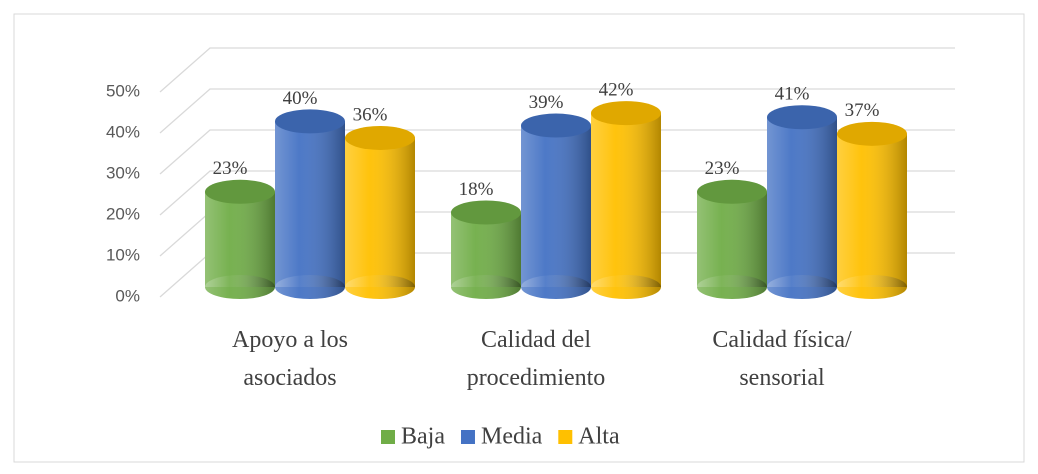  Describe the element at coordinates (792, 94) in the screenshot. I see `data-label: 41%` at that location.